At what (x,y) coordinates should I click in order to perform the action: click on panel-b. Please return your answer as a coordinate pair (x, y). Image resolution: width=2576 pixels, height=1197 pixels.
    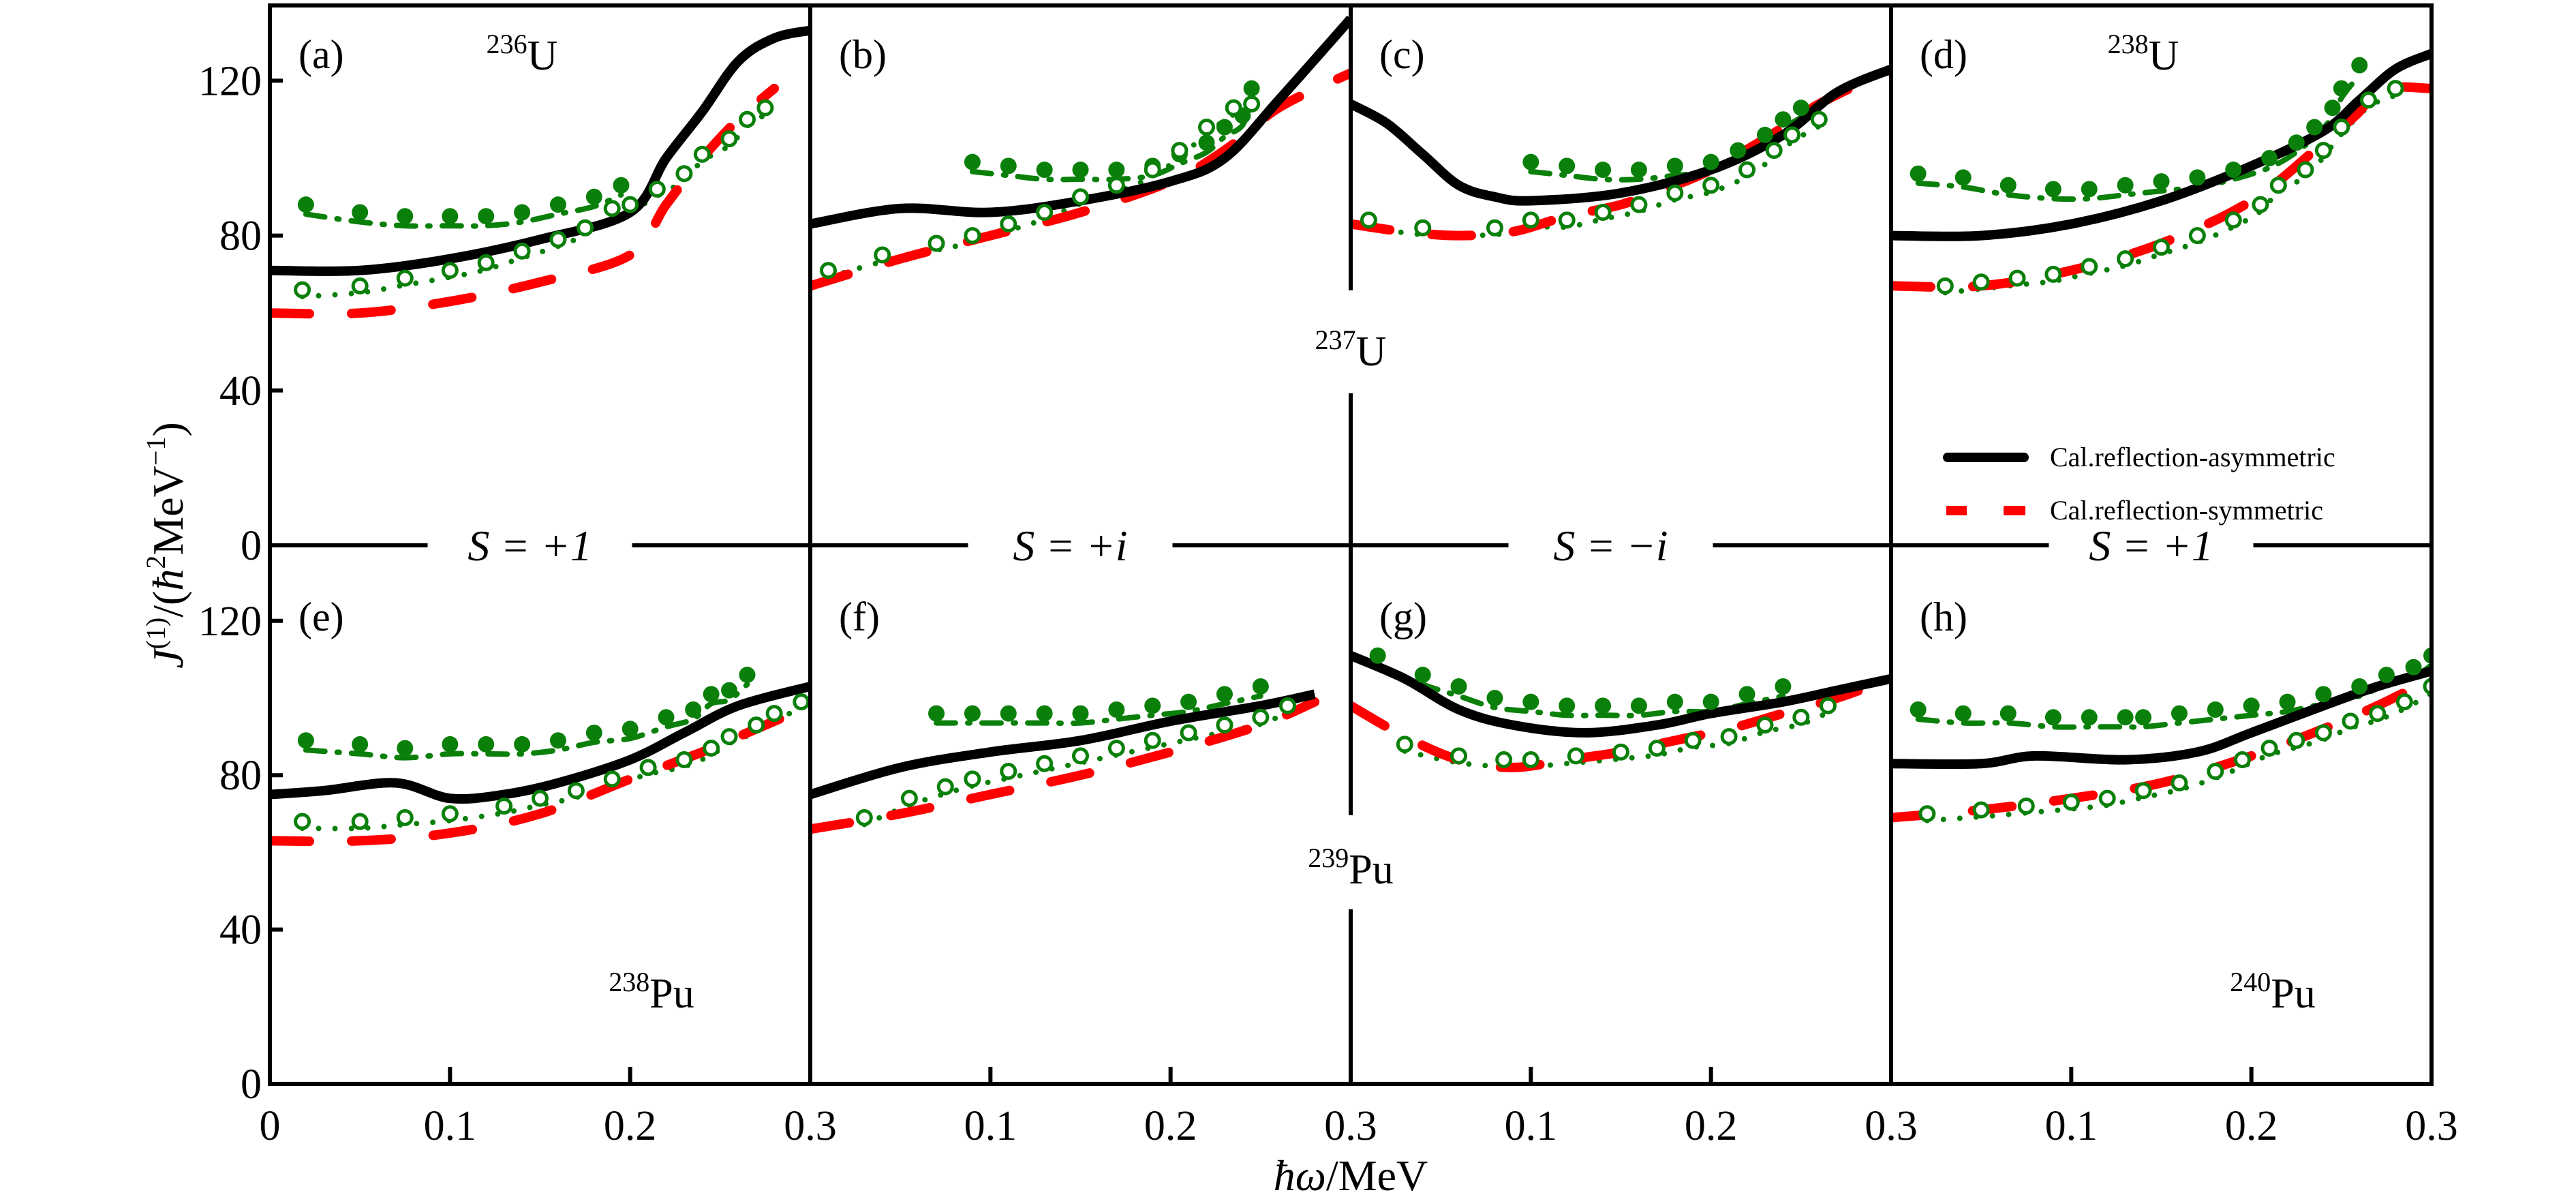
    Looking at the image, I should click on (1080, 153).